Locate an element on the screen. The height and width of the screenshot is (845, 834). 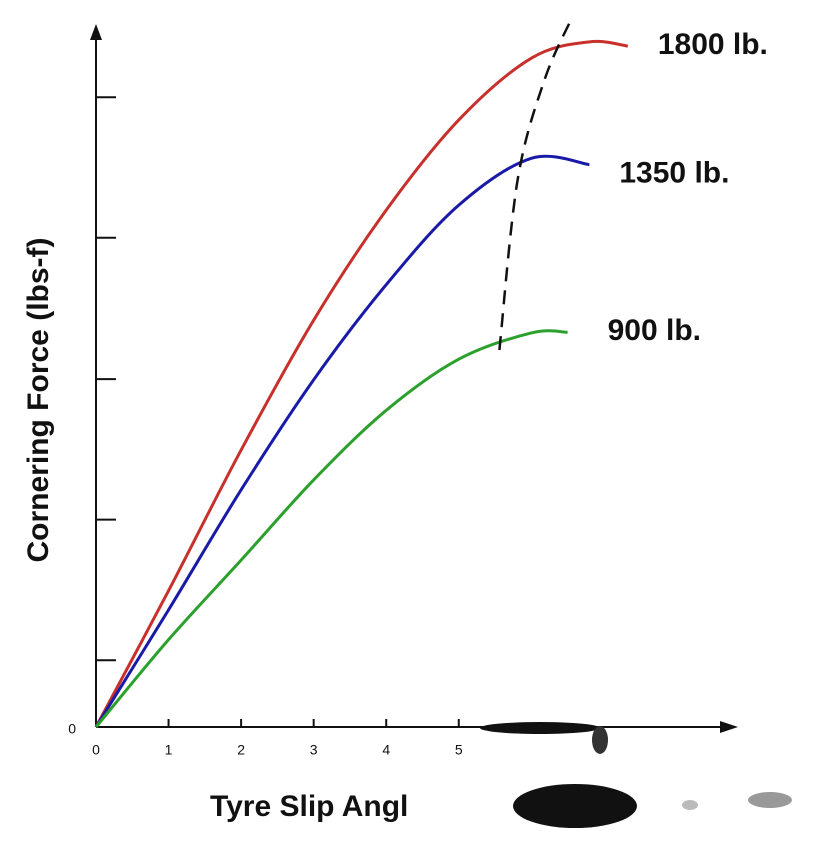
x-axis-title: Tyre Slip Angl is located at coordinates (309, 806).